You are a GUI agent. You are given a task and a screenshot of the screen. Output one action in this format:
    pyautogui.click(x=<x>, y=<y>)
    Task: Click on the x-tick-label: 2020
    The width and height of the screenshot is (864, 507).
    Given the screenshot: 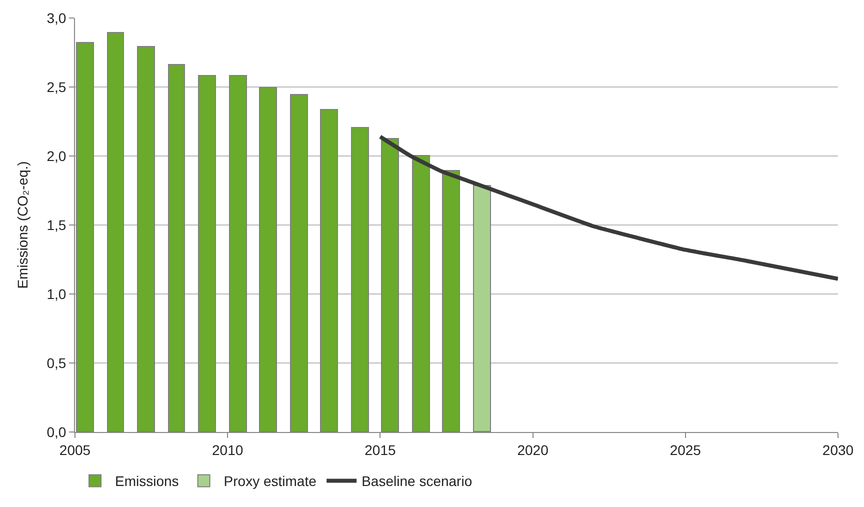 What is the action you would take?
    pyautogui.click(x=533, y=450)
    